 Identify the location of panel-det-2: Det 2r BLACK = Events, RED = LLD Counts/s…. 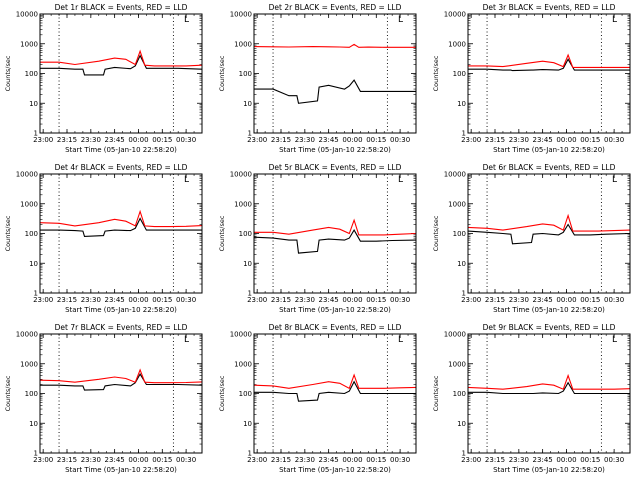
(317, 78).